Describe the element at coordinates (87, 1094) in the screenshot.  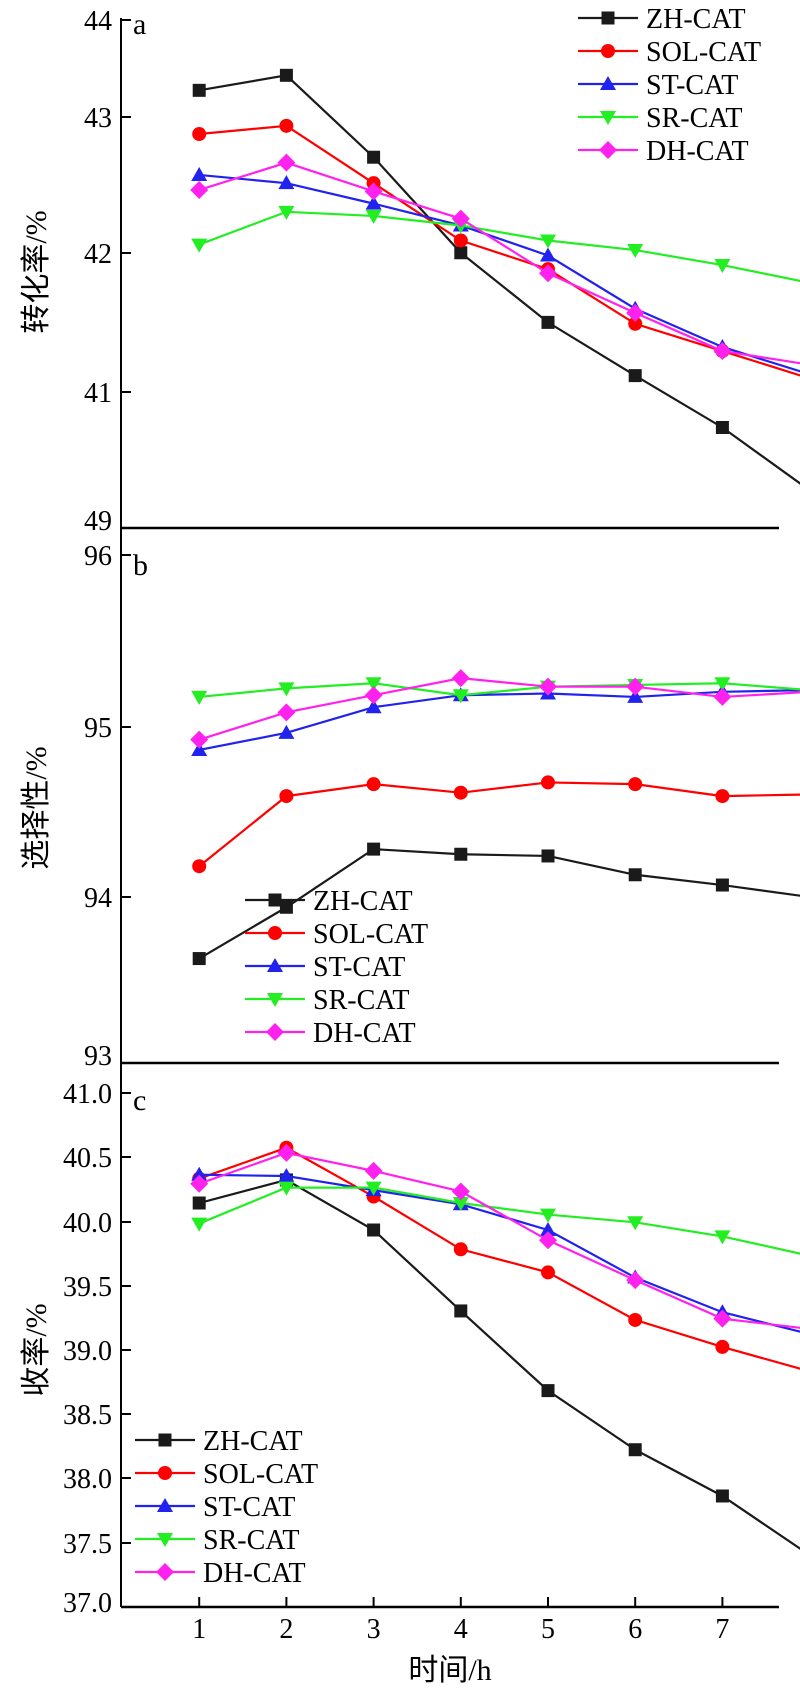
I see `panel-c-y-tick-label: 41.0` at that location.